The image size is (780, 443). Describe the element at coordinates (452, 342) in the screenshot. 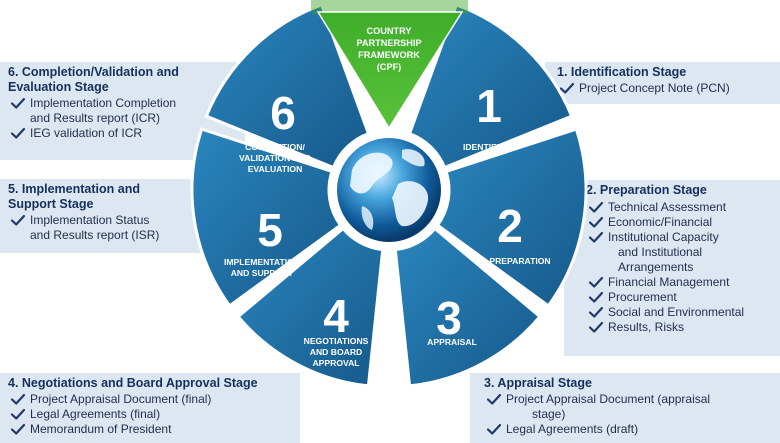

I see `stage-label-3: APPRAISAL` at that location.